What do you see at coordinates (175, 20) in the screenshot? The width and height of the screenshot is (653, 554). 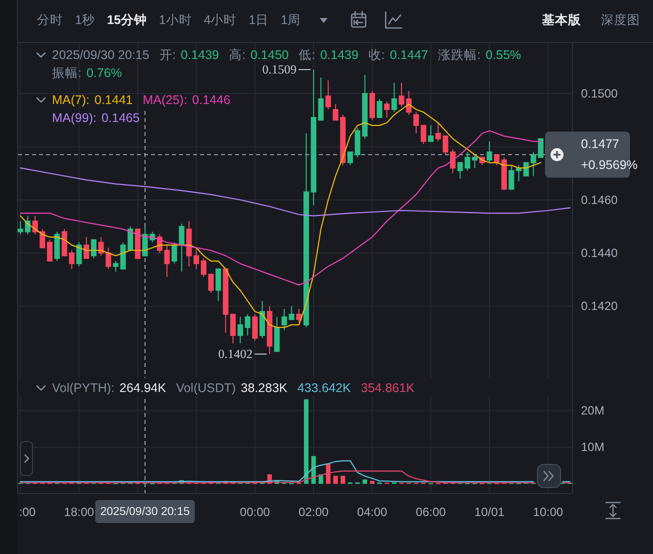 I see `text: 1小时` at bounding box center [175, 20].